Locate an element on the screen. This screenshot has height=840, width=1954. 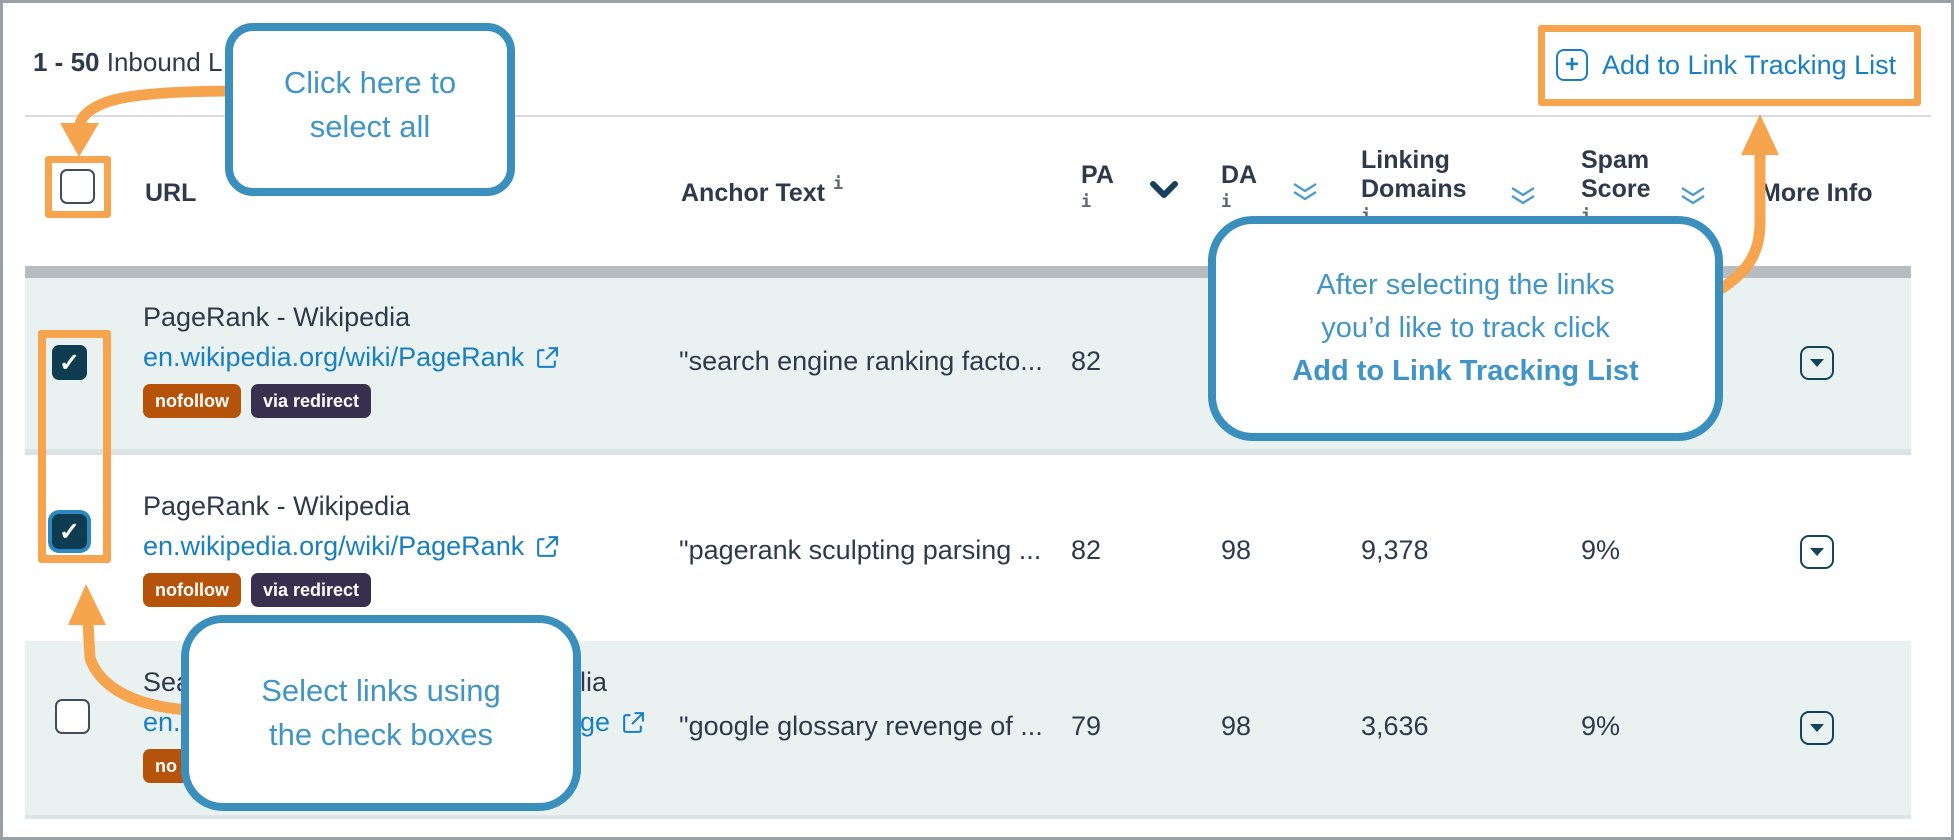
column-header-url: URL is located at coordinates (171, 193).